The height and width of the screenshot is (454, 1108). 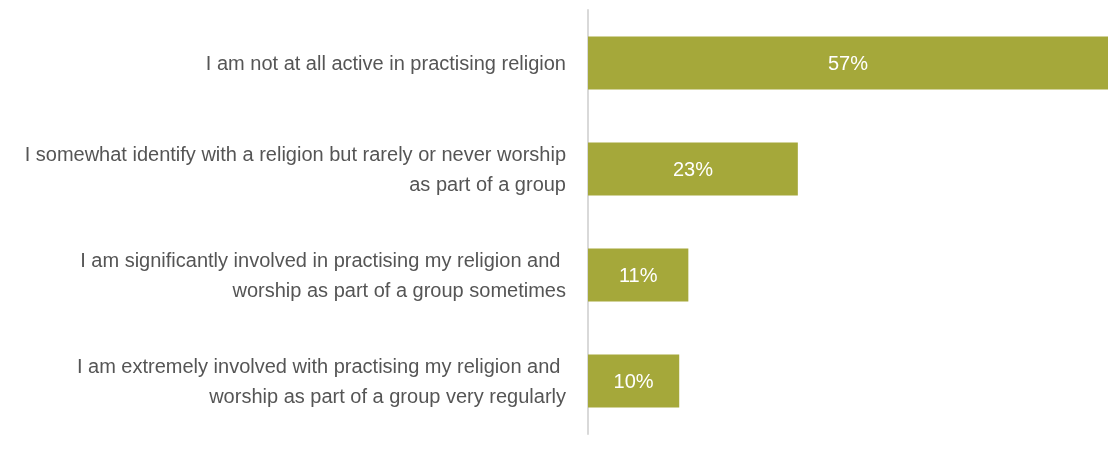 What do you see at coordinates (385, 63) in the screenshot?
I see `y-tick-label: I am not at all active in practising religion` at bounding box center [385, 63].